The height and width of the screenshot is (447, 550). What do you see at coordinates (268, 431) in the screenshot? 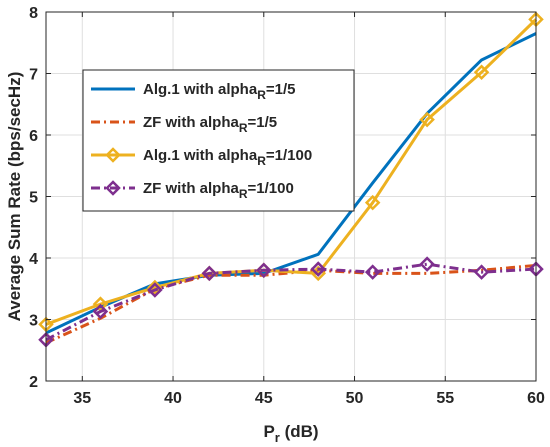
I see `x-axis-label-main: P` at bounding box center [268, 431].